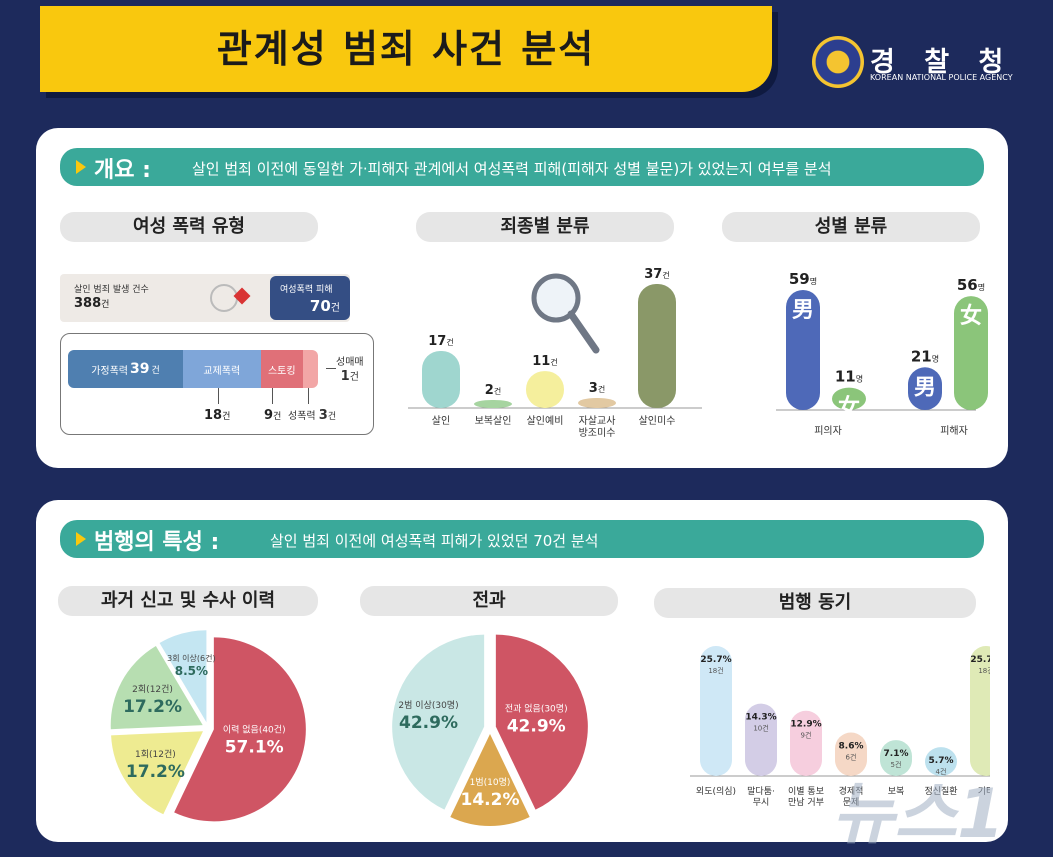 This screenshot has height=857, width=1053. I want to click on stalking-unit: 건, so click(277, 417).